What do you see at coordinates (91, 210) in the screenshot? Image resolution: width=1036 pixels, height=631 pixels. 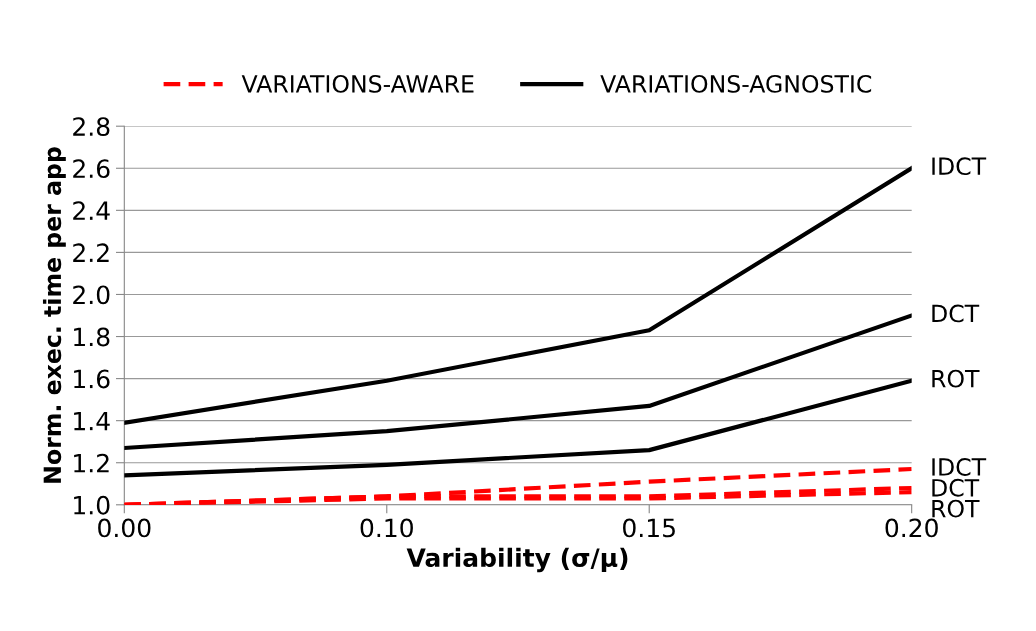 I see `y-tick-label: 2.4` at bounding box center [91, 210].